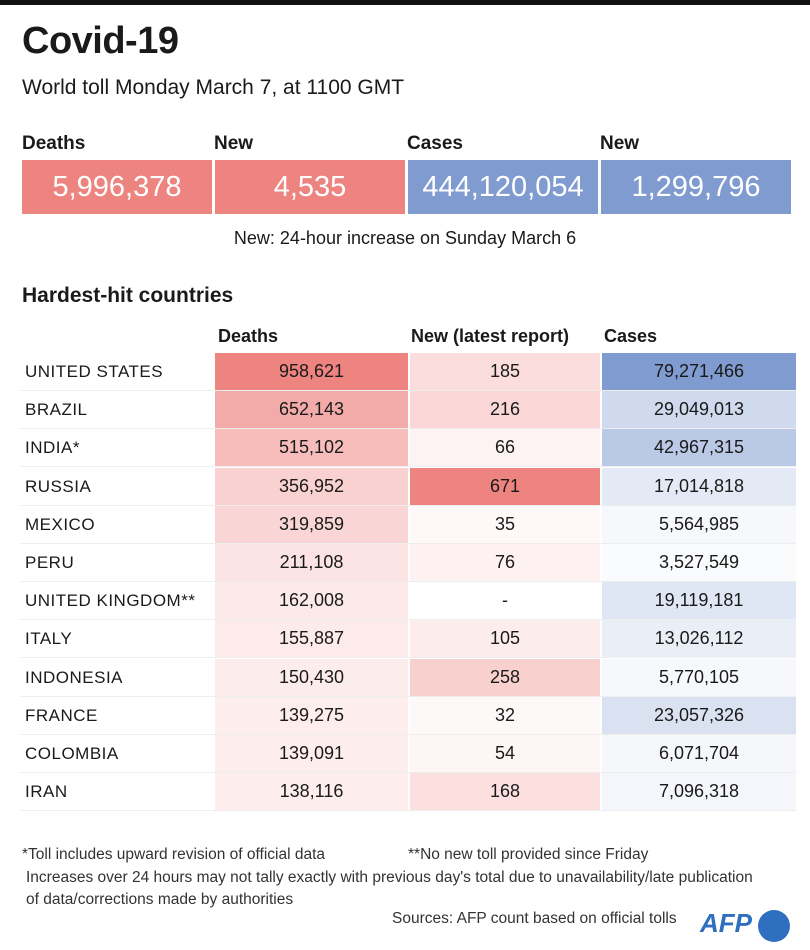  Describe the element at coordinates (696, 187) in the screenshot. I see `kpi-new-cases: 1,299,796` at that location.